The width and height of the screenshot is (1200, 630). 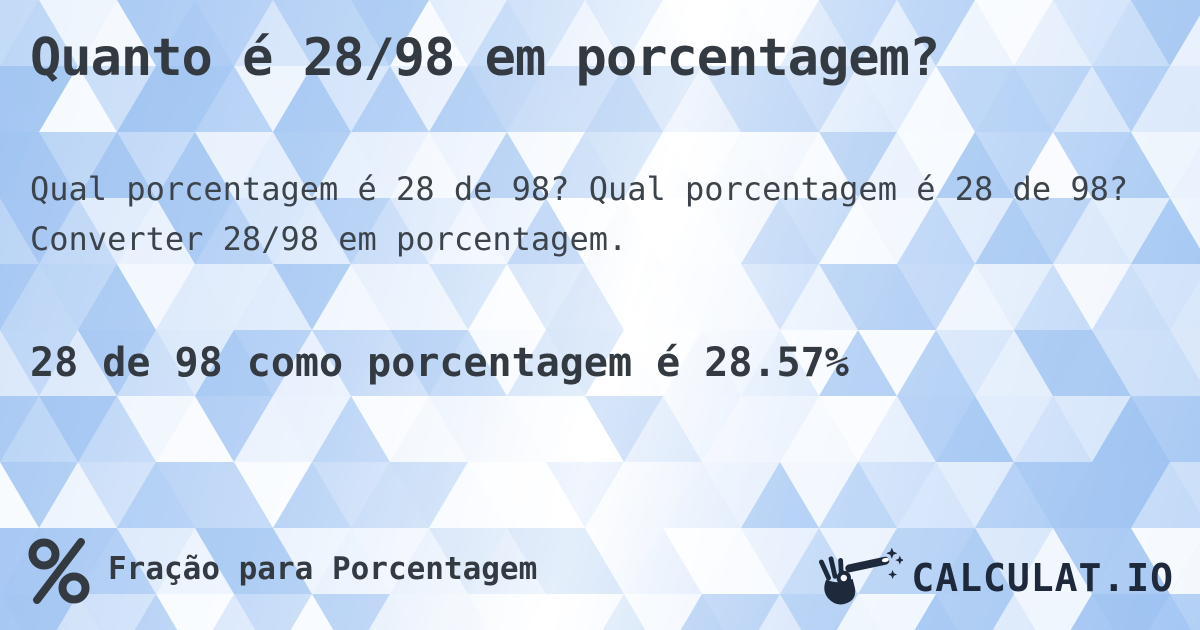 I want to click on category-badge: Fração para Porcentagem, so click(x=282, y=571).